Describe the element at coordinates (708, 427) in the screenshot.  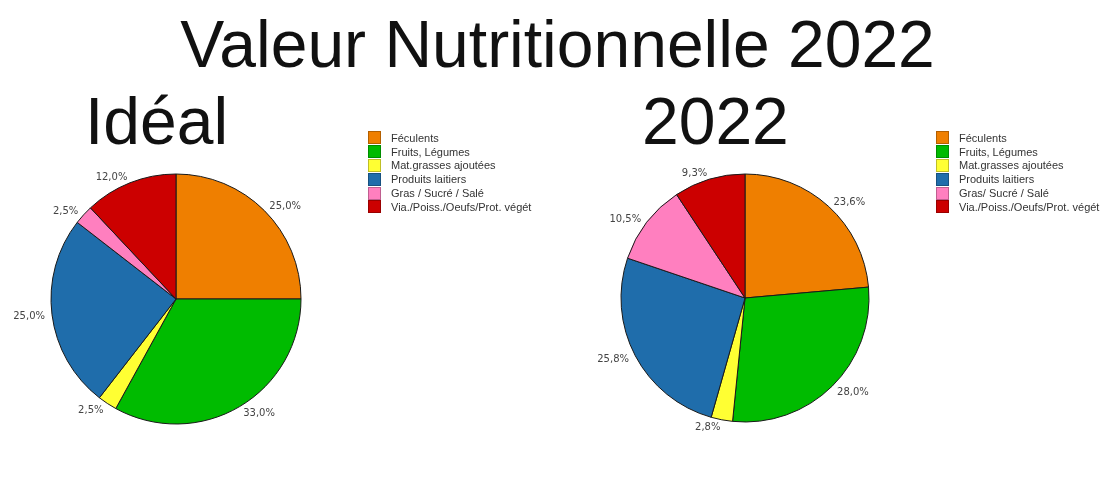
I see `data-label: 2,8%` at that location.